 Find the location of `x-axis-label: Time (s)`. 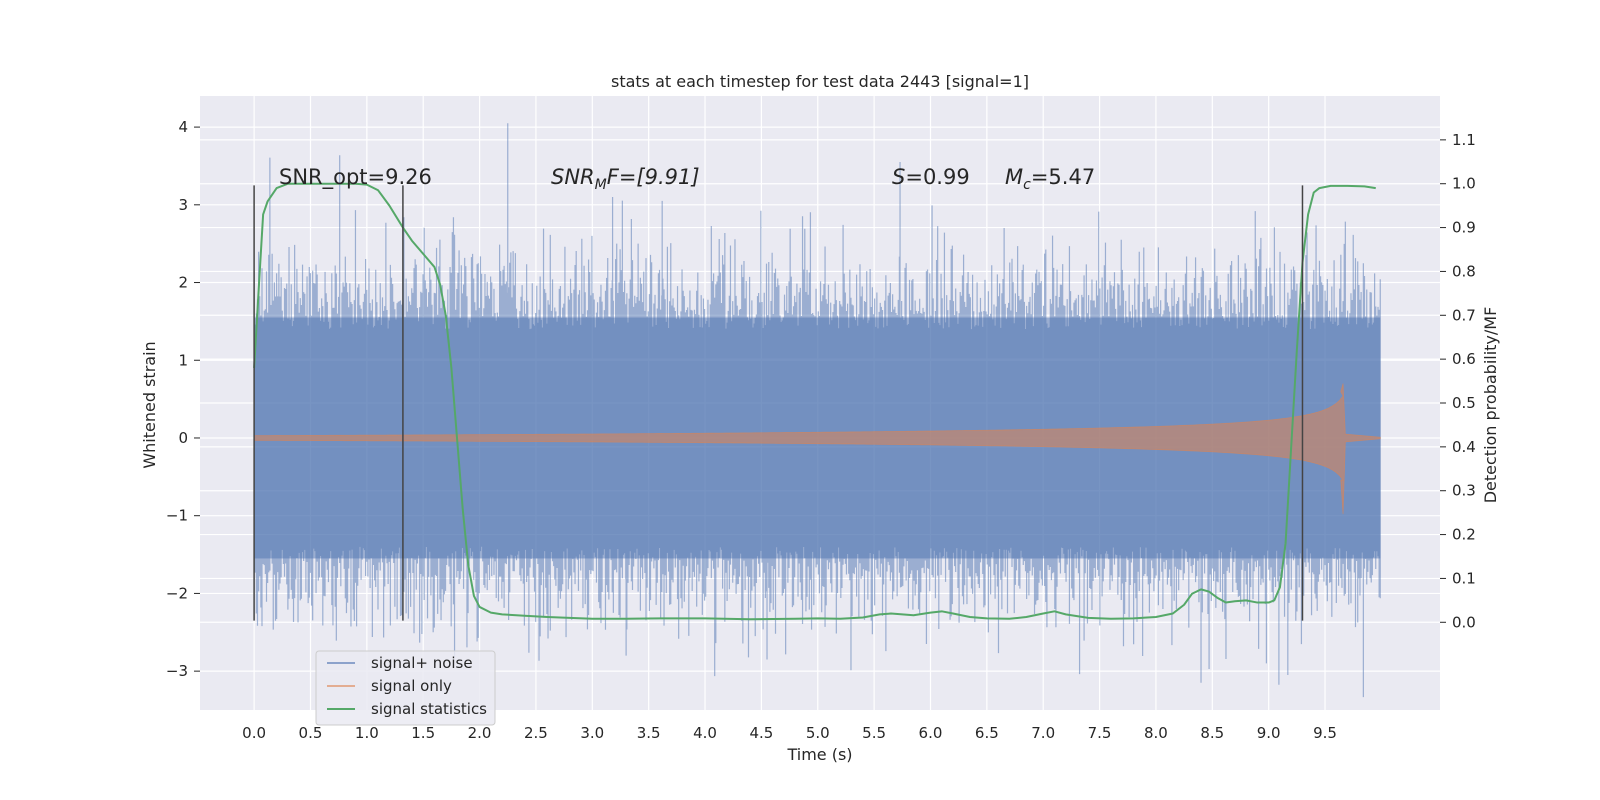

x-axis-label: Time (s) is located at coordinates (819, 754).